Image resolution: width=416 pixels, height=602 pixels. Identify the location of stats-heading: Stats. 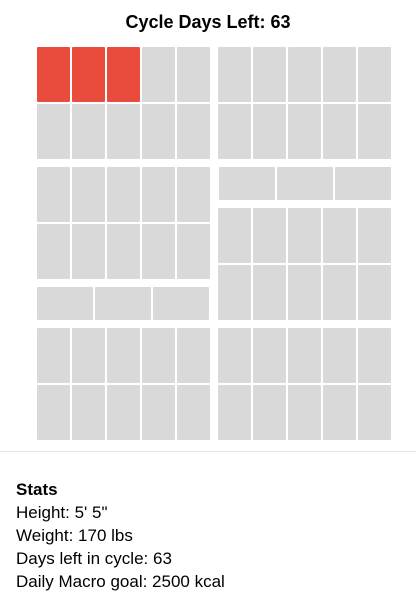
(37, 489).